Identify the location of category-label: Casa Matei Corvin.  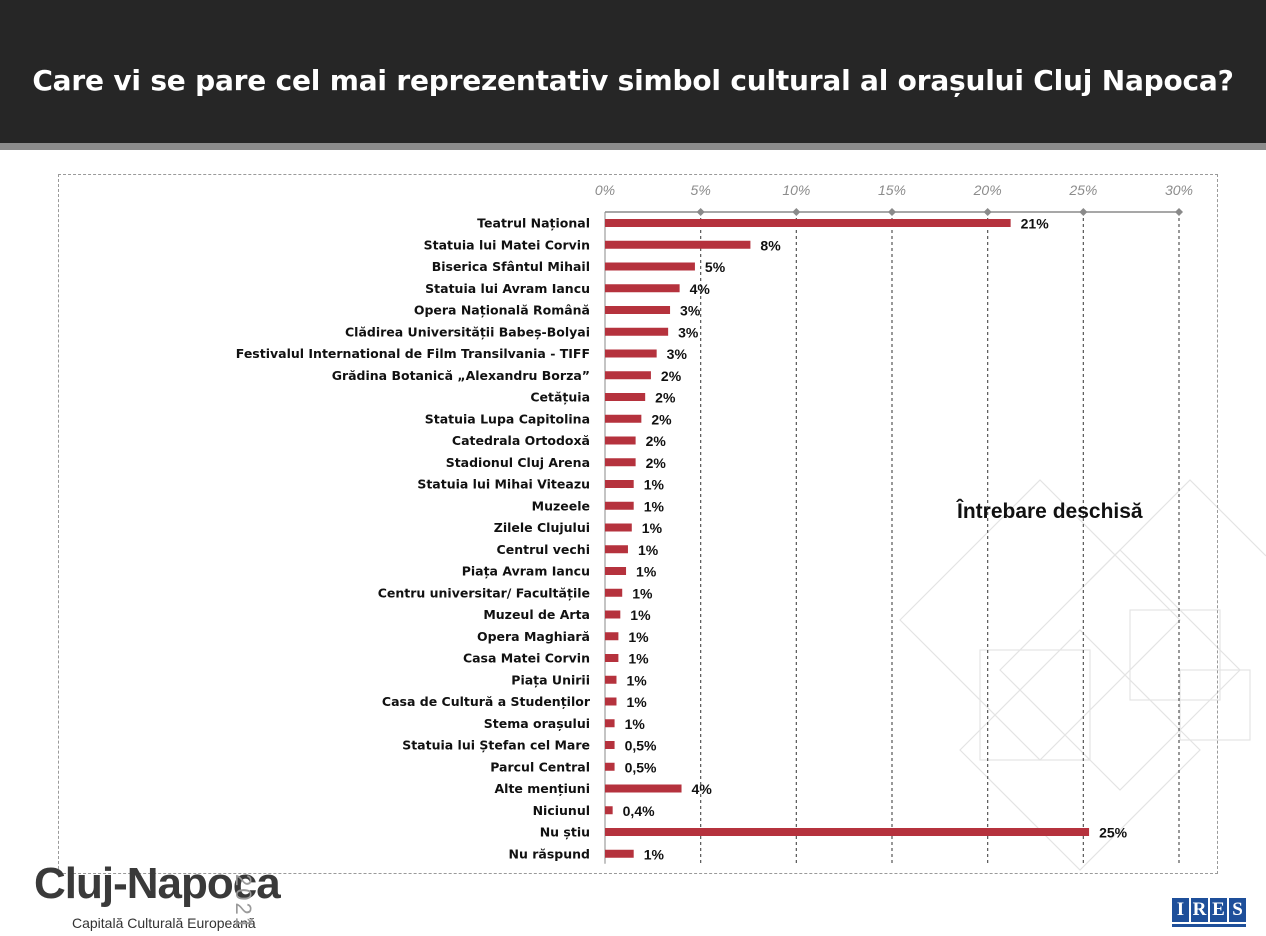
(526, 658).